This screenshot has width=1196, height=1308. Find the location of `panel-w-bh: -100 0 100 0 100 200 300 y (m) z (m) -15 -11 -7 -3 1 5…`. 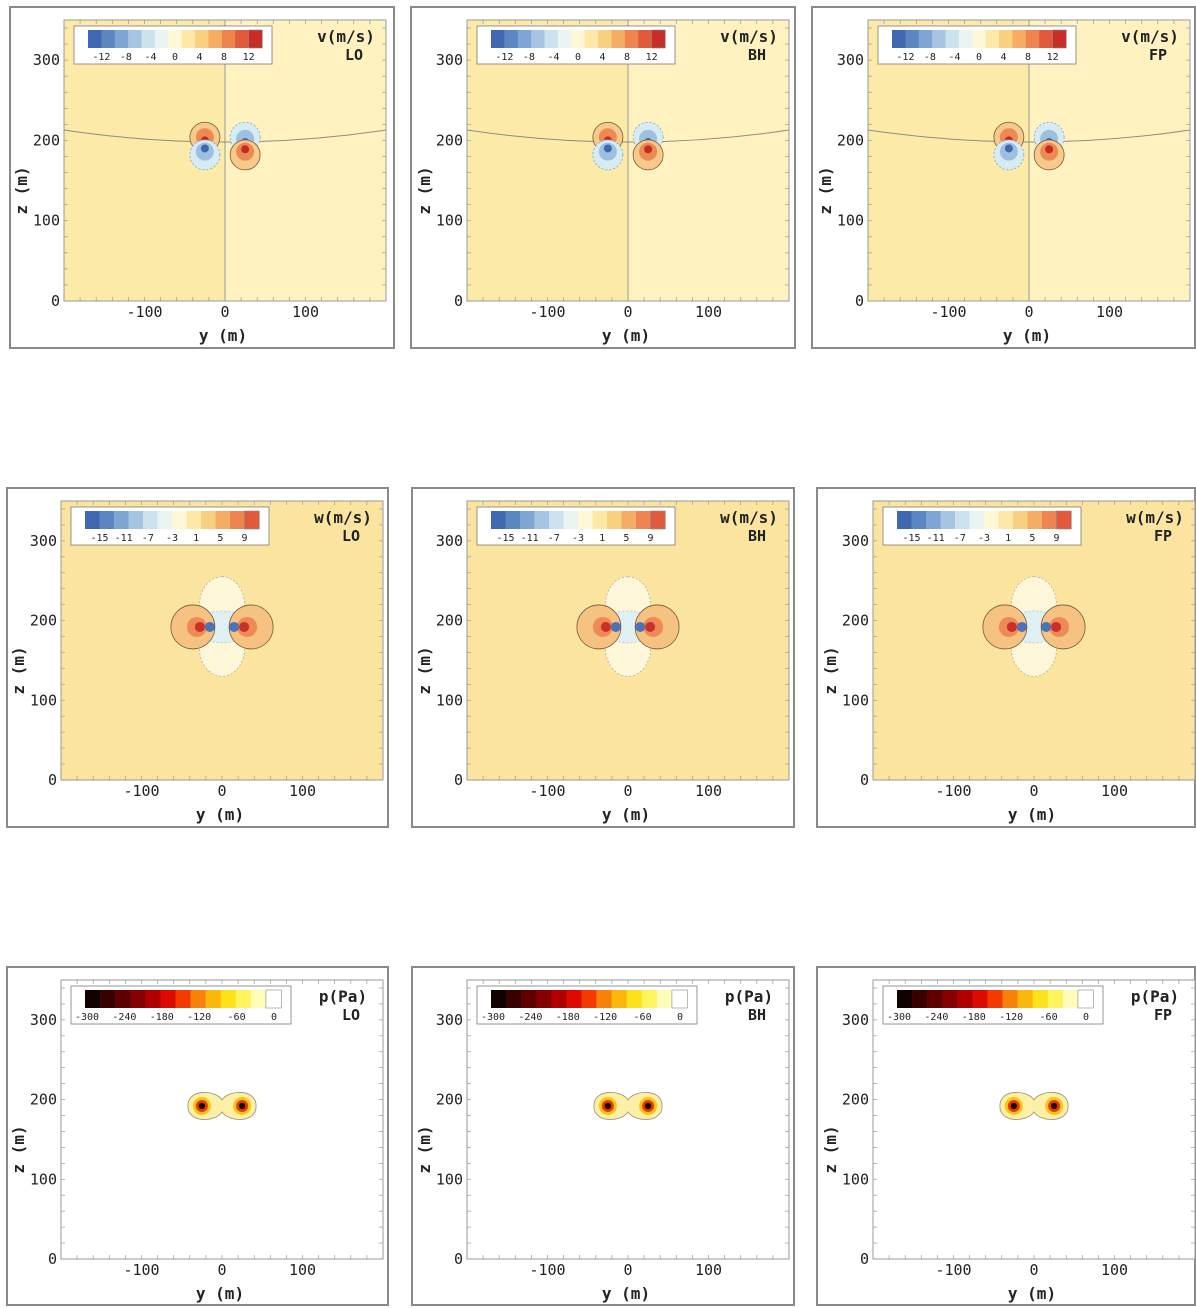

panel-w-bh: -100 0 100 0 100 200 300 y (m) z (m) -15 -11 -7 -3 1 5… is located at coordinates (603, 657).